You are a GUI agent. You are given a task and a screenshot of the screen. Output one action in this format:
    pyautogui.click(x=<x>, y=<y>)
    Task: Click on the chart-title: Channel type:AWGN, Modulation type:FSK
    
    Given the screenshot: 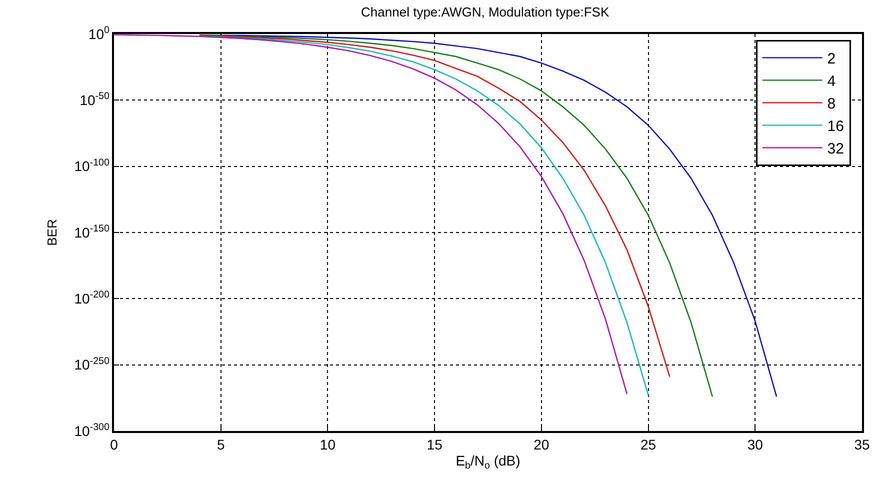 What is the action you would take?
    pyautogui.click(x=485, y=12)
    